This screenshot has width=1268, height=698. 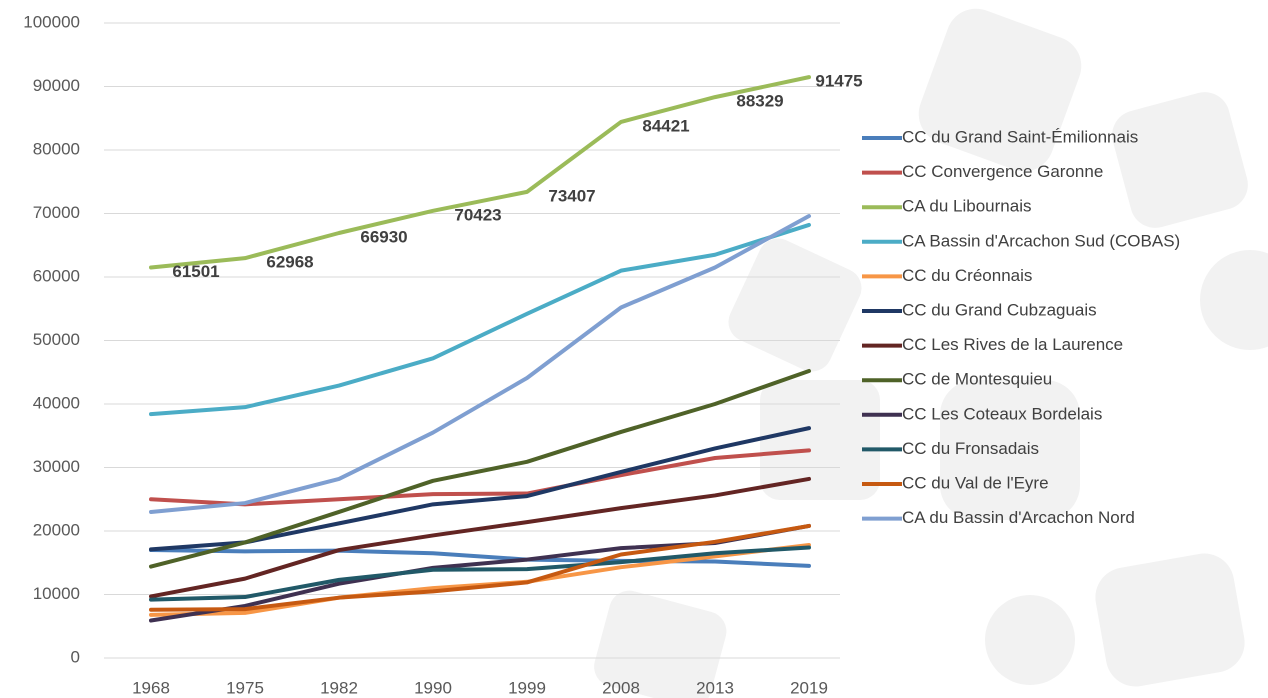 I want to click on y-tick-label: 0, so click(x=75, y=656).